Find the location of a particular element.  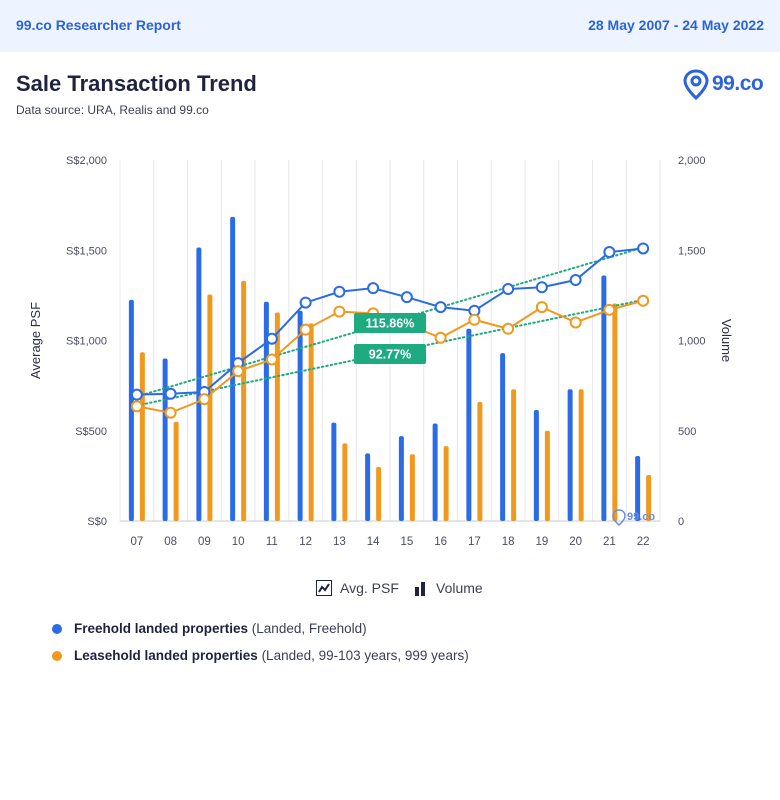

x-tick-label: 11 is located at coordinates (272, 542).